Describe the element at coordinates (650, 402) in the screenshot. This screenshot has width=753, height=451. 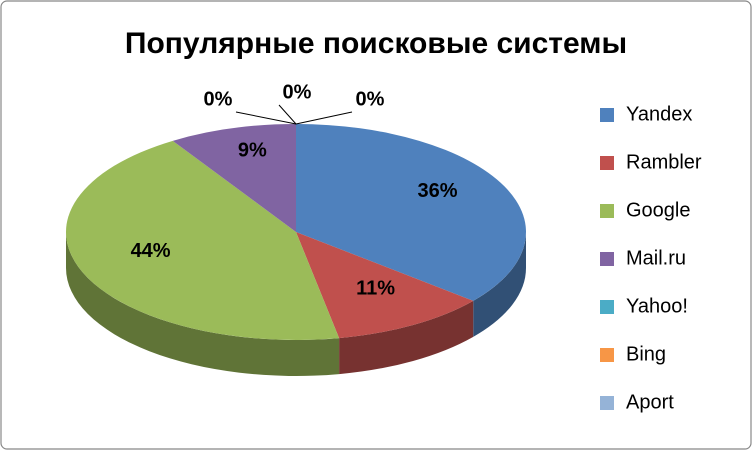
I see `legend-label: Aport` at that location.